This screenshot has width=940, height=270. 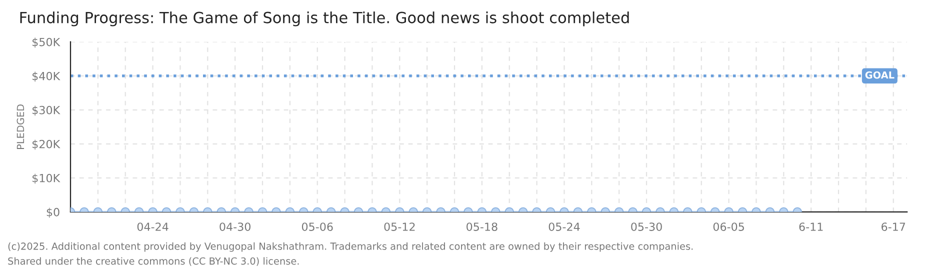 I want to click on y-tick-label: $0, so click(x=53, y=213).